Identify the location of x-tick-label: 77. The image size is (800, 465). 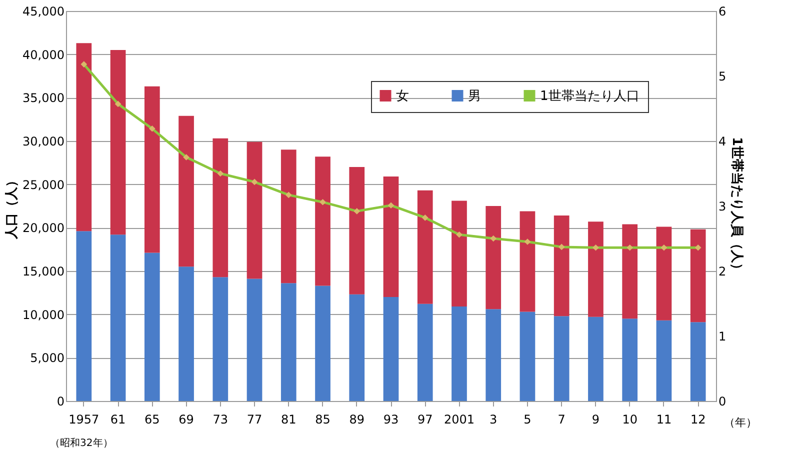
(254, 419).